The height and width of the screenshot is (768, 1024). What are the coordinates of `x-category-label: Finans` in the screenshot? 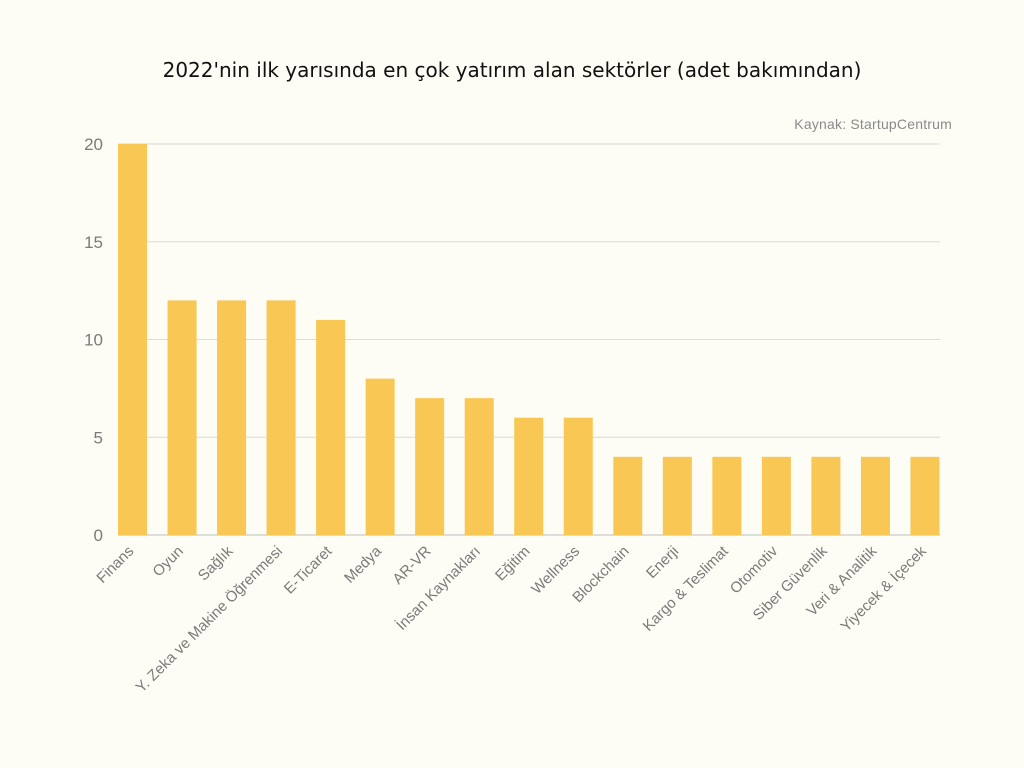 It's located at (115, 565).